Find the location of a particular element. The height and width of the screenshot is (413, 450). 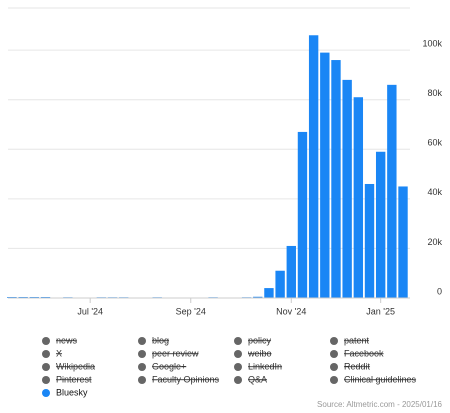

legend-item: Reddit is located at coordinates (350, 366).